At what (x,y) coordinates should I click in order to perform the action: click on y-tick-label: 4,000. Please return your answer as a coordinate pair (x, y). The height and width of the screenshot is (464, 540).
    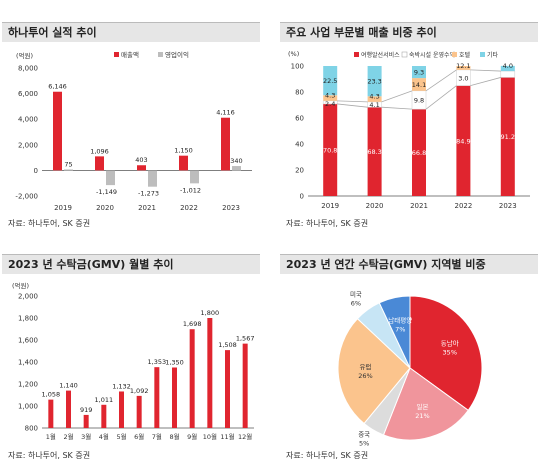
    Looking at the image, I should click on (28, 120).